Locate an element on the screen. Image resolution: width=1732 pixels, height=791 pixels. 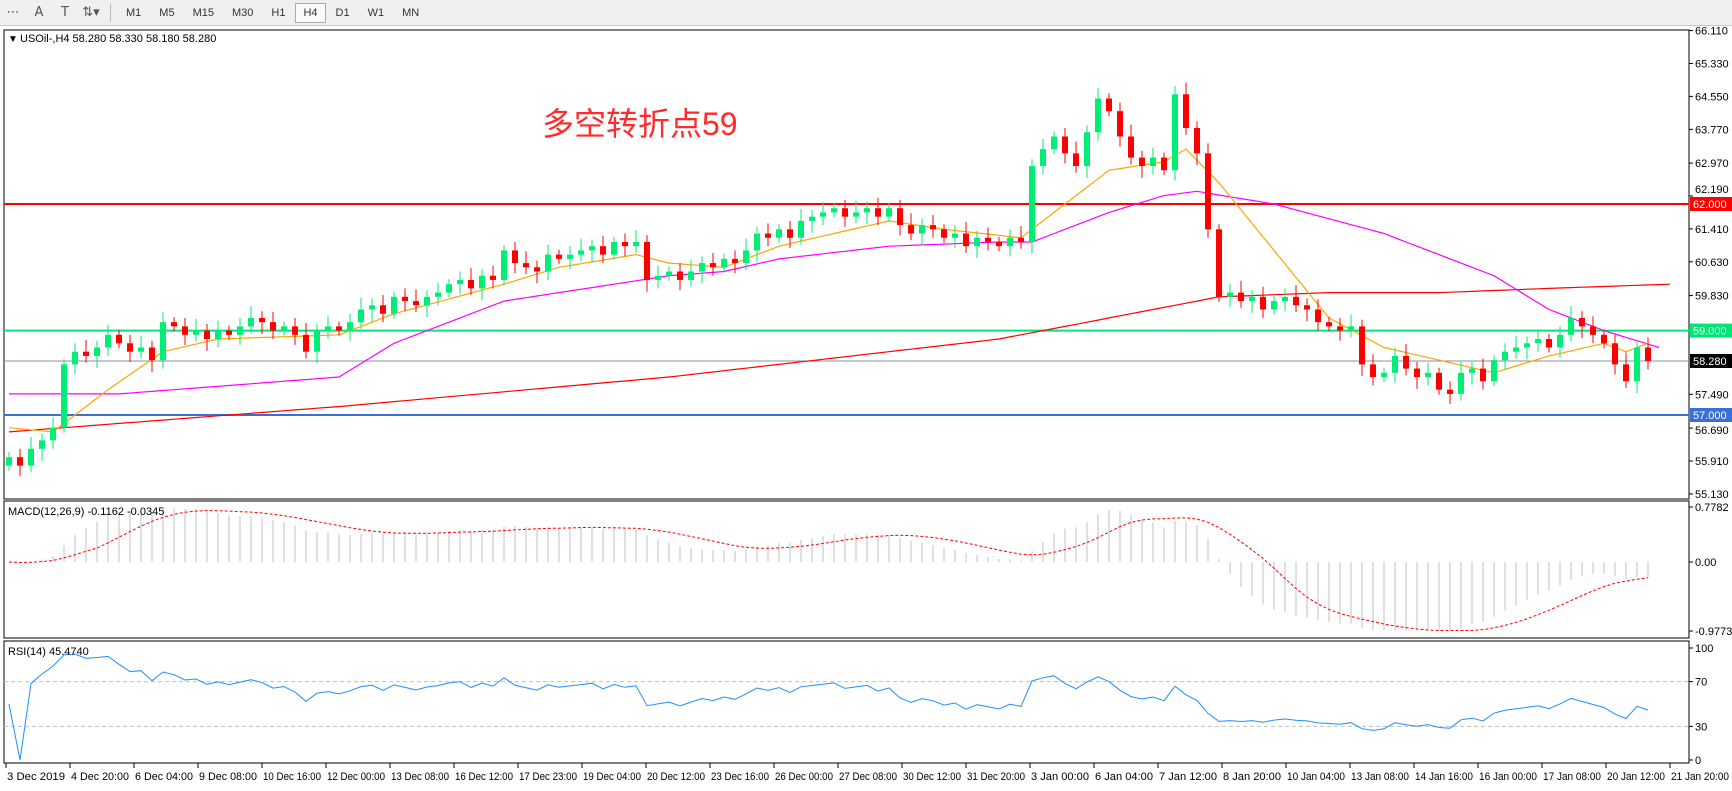
macd-tick-label: 0.00 is located at coordinates (1705, 563).